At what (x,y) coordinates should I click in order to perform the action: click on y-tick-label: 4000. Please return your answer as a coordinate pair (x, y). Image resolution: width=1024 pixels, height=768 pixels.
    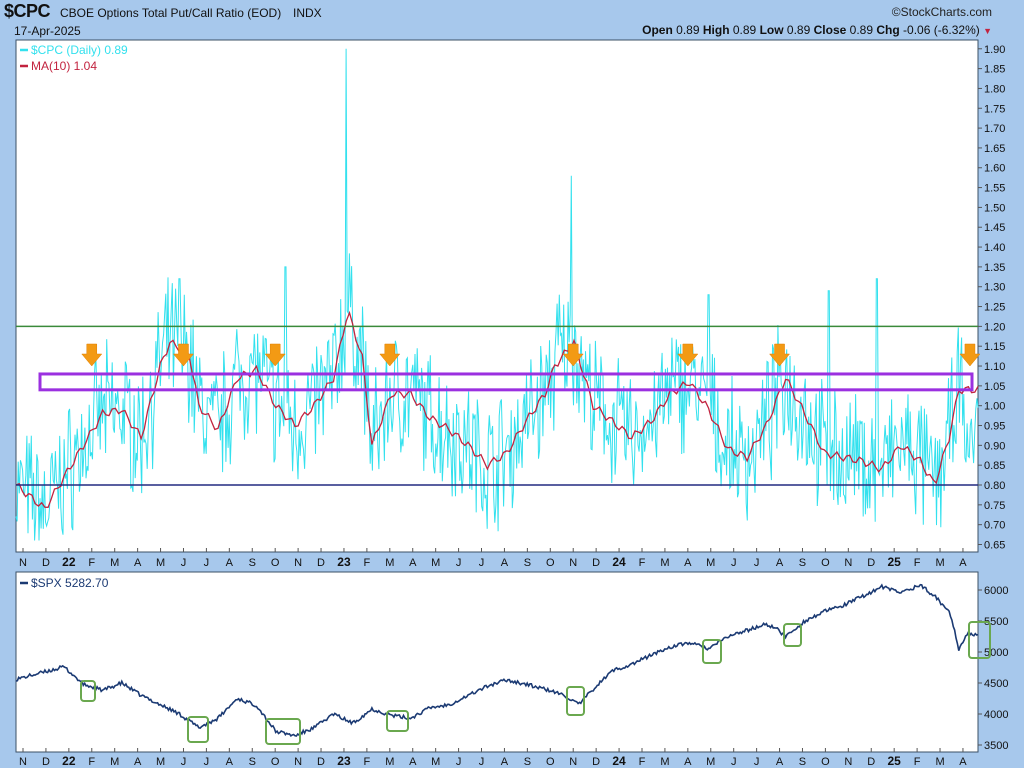
    Looking at the image, I should click on (996, 715).